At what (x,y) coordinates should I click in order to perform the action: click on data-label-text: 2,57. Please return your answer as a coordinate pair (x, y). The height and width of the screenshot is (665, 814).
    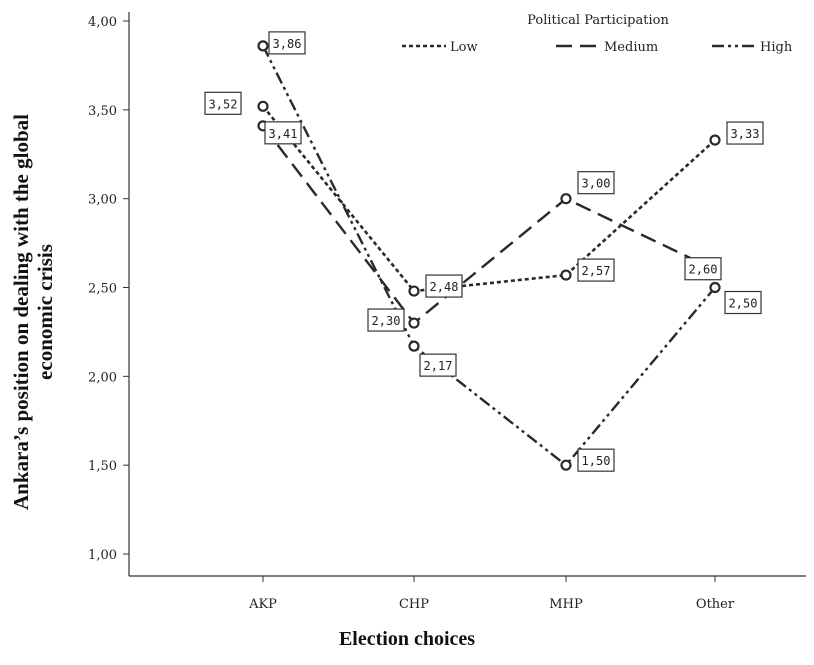
    Looking at the image, I should click on (596, 271).